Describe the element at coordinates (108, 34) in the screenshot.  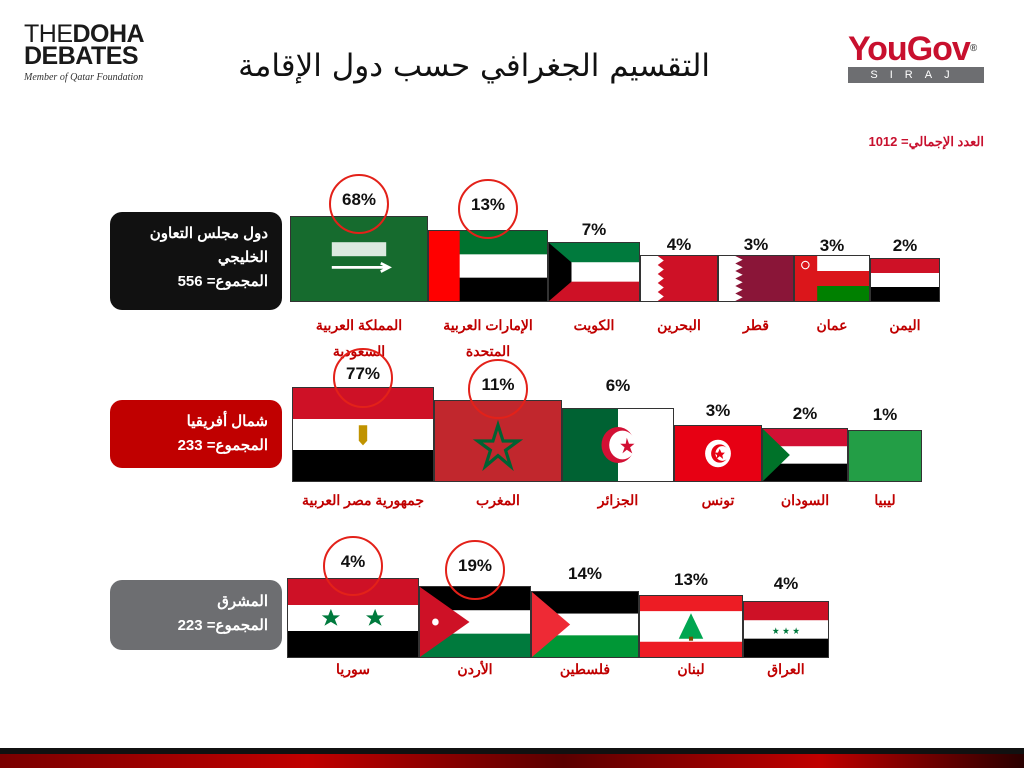
I see `logo-text-doha: DOHA` at that location.